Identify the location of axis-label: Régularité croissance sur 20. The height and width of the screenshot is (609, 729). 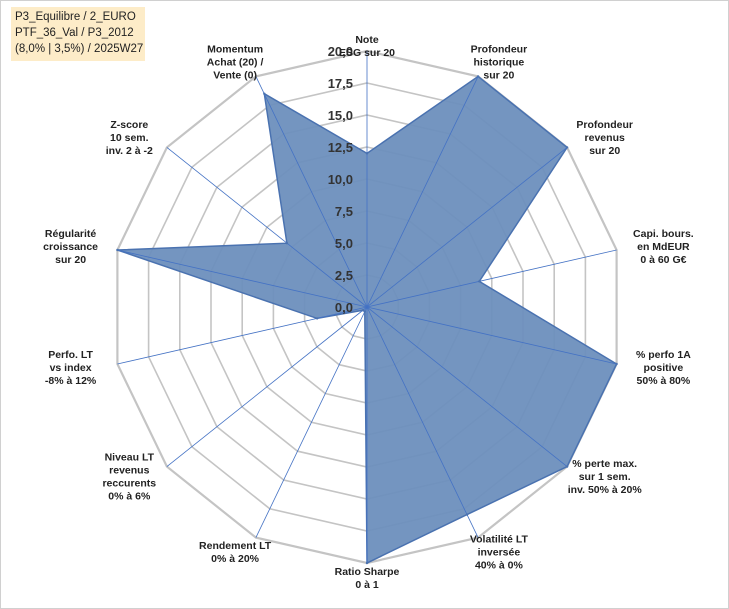
(70, 247).